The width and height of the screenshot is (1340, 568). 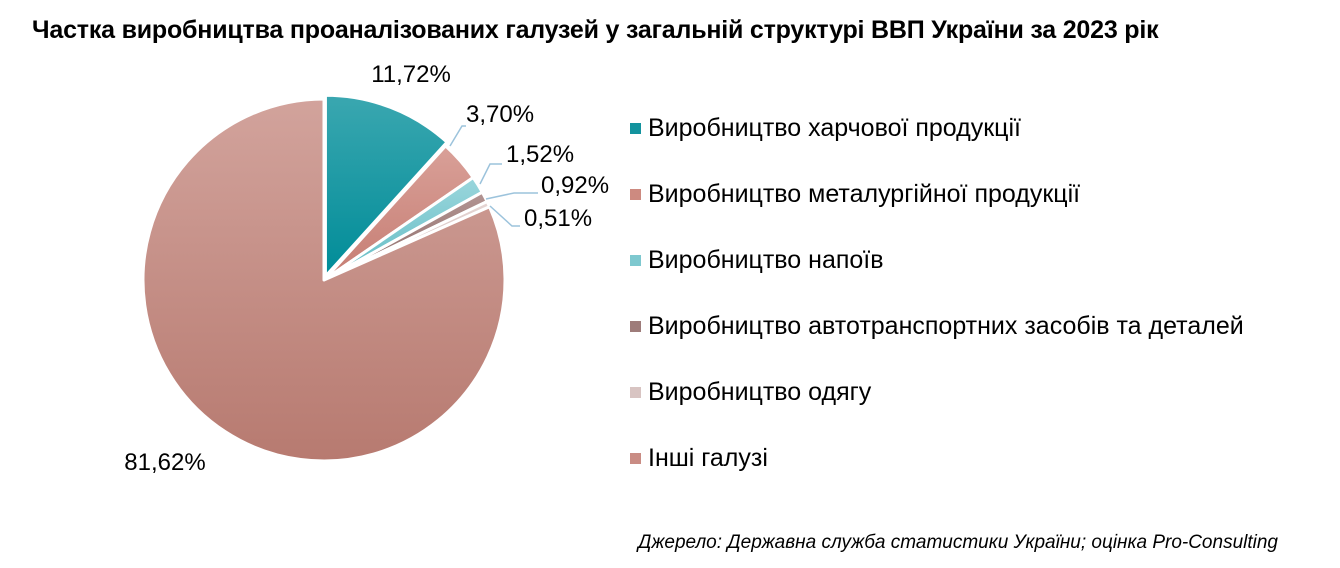 I want to click on data-label-beverages: 1,52%, so click(x=540, y=154).